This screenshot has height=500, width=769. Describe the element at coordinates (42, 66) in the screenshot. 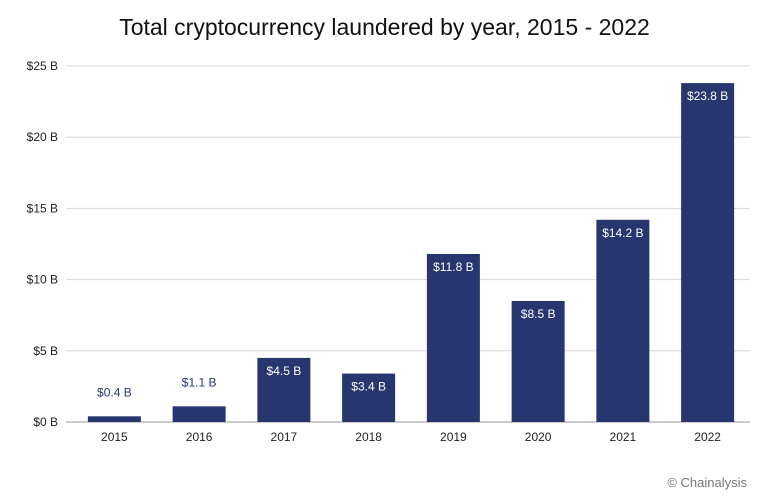

I see `y-tick-label: $25 B` at that location.